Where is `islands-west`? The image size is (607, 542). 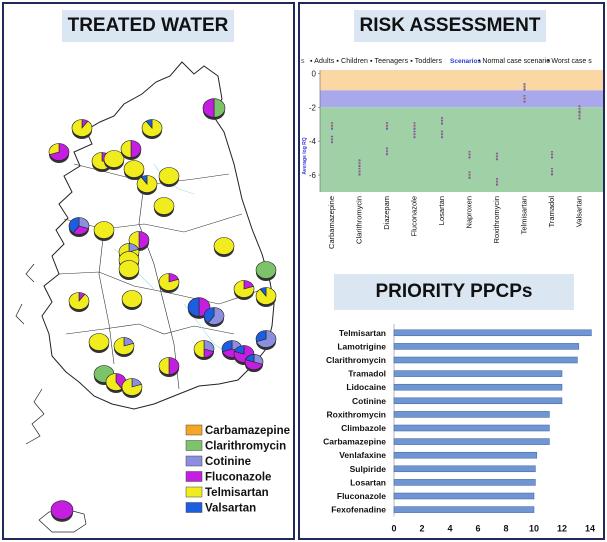 islands-west is located at coordinates (30, 354).